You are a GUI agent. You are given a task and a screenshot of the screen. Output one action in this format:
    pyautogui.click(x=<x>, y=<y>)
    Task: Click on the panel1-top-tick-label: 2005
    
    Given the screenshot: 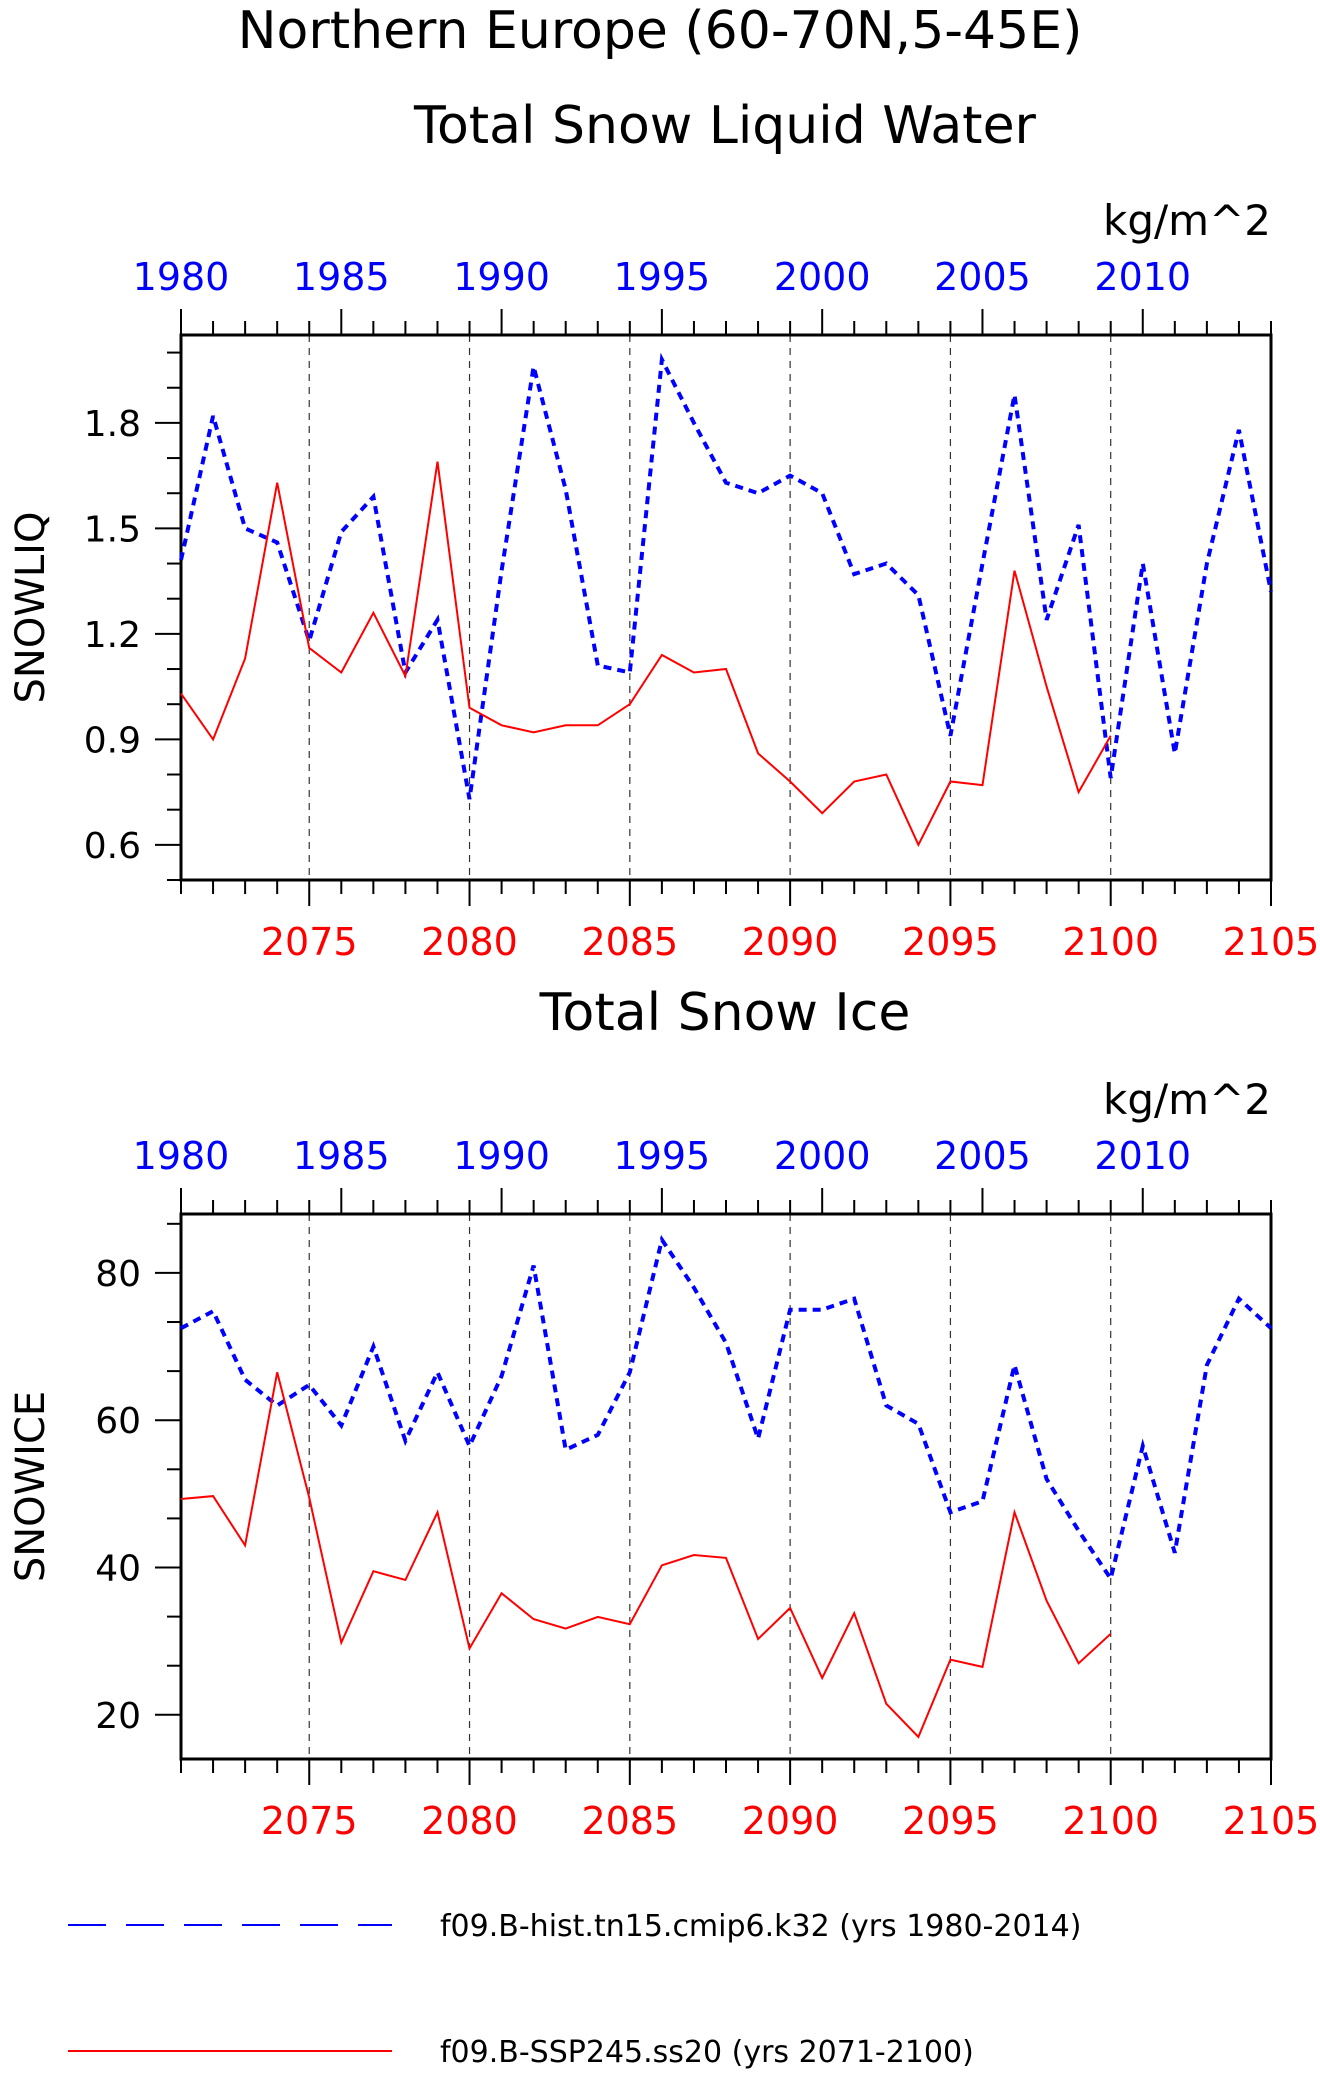 What is the action you would take?
    pyautogui.click(x=982, y=277)
    